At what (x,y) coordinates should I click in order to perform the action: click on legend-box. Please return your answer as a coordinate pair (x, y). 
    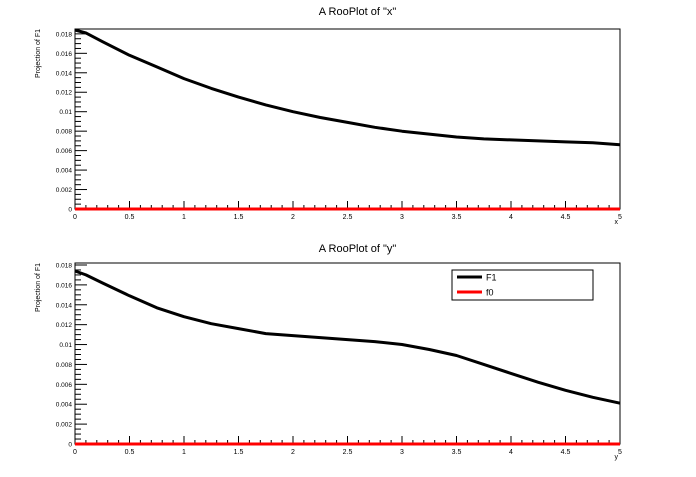
    Looking at the image, I should click on (522, 285).